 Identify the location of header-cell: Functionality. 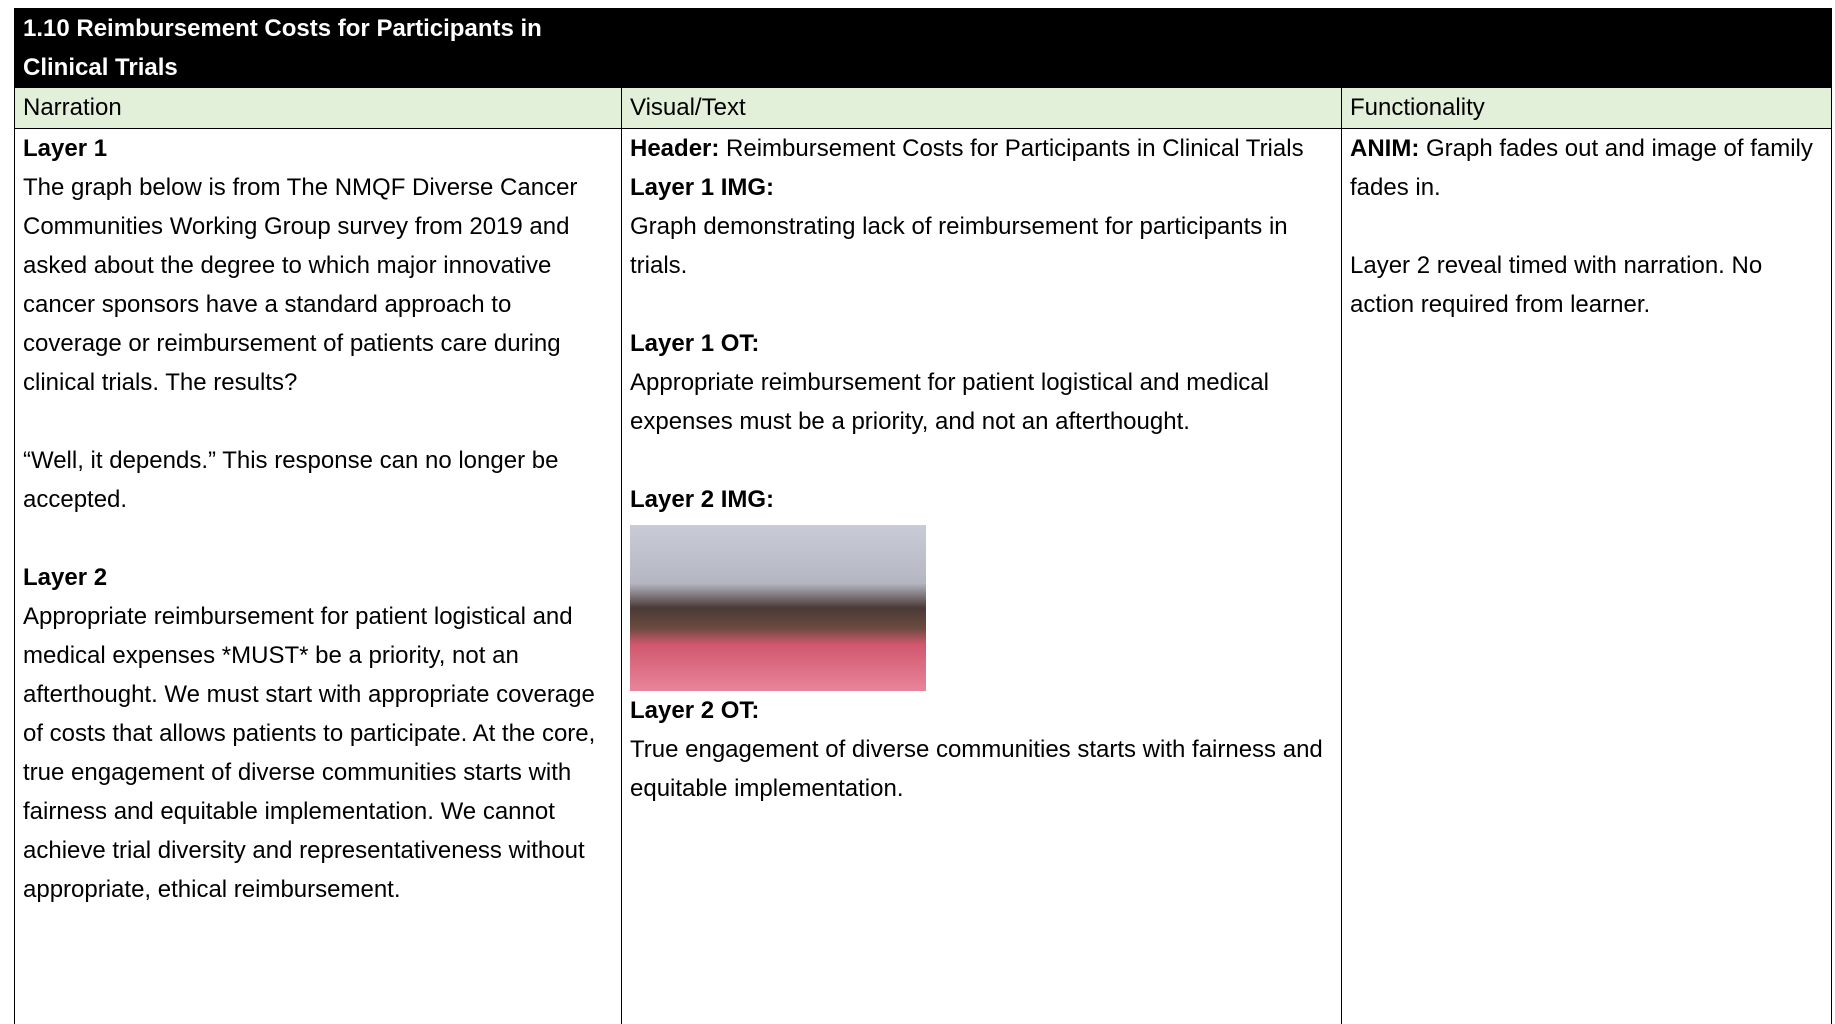
(1417, 107).